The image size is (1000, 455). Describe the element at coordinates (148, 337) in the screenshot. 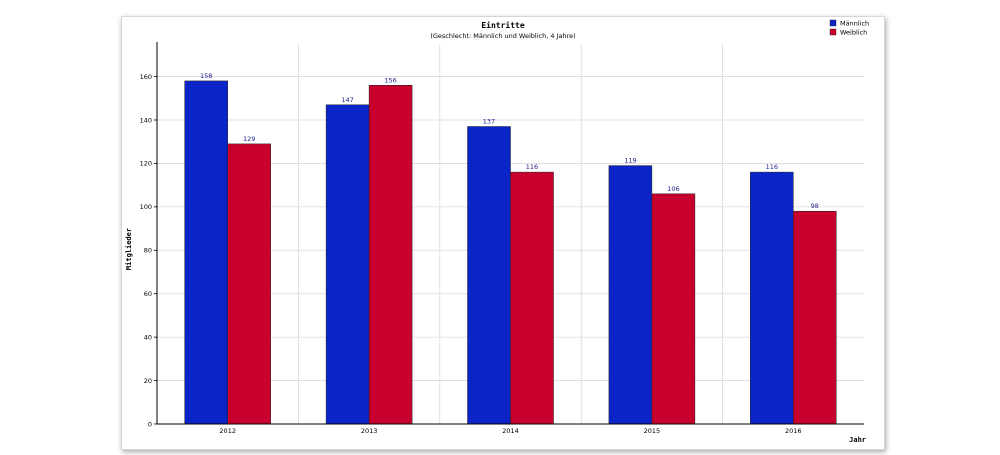

I see `y-tick-label-40: 40` at that location.